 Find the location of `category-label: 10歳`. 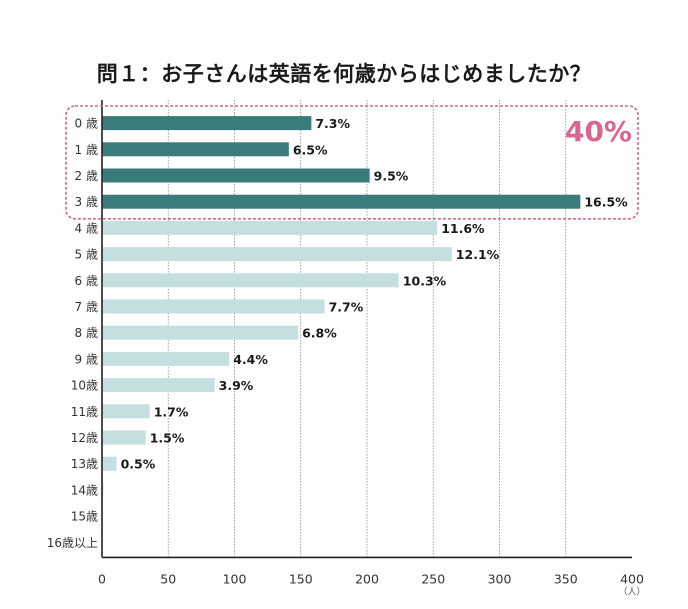

category-label: 10歳 is located at coordinates (84, 386).